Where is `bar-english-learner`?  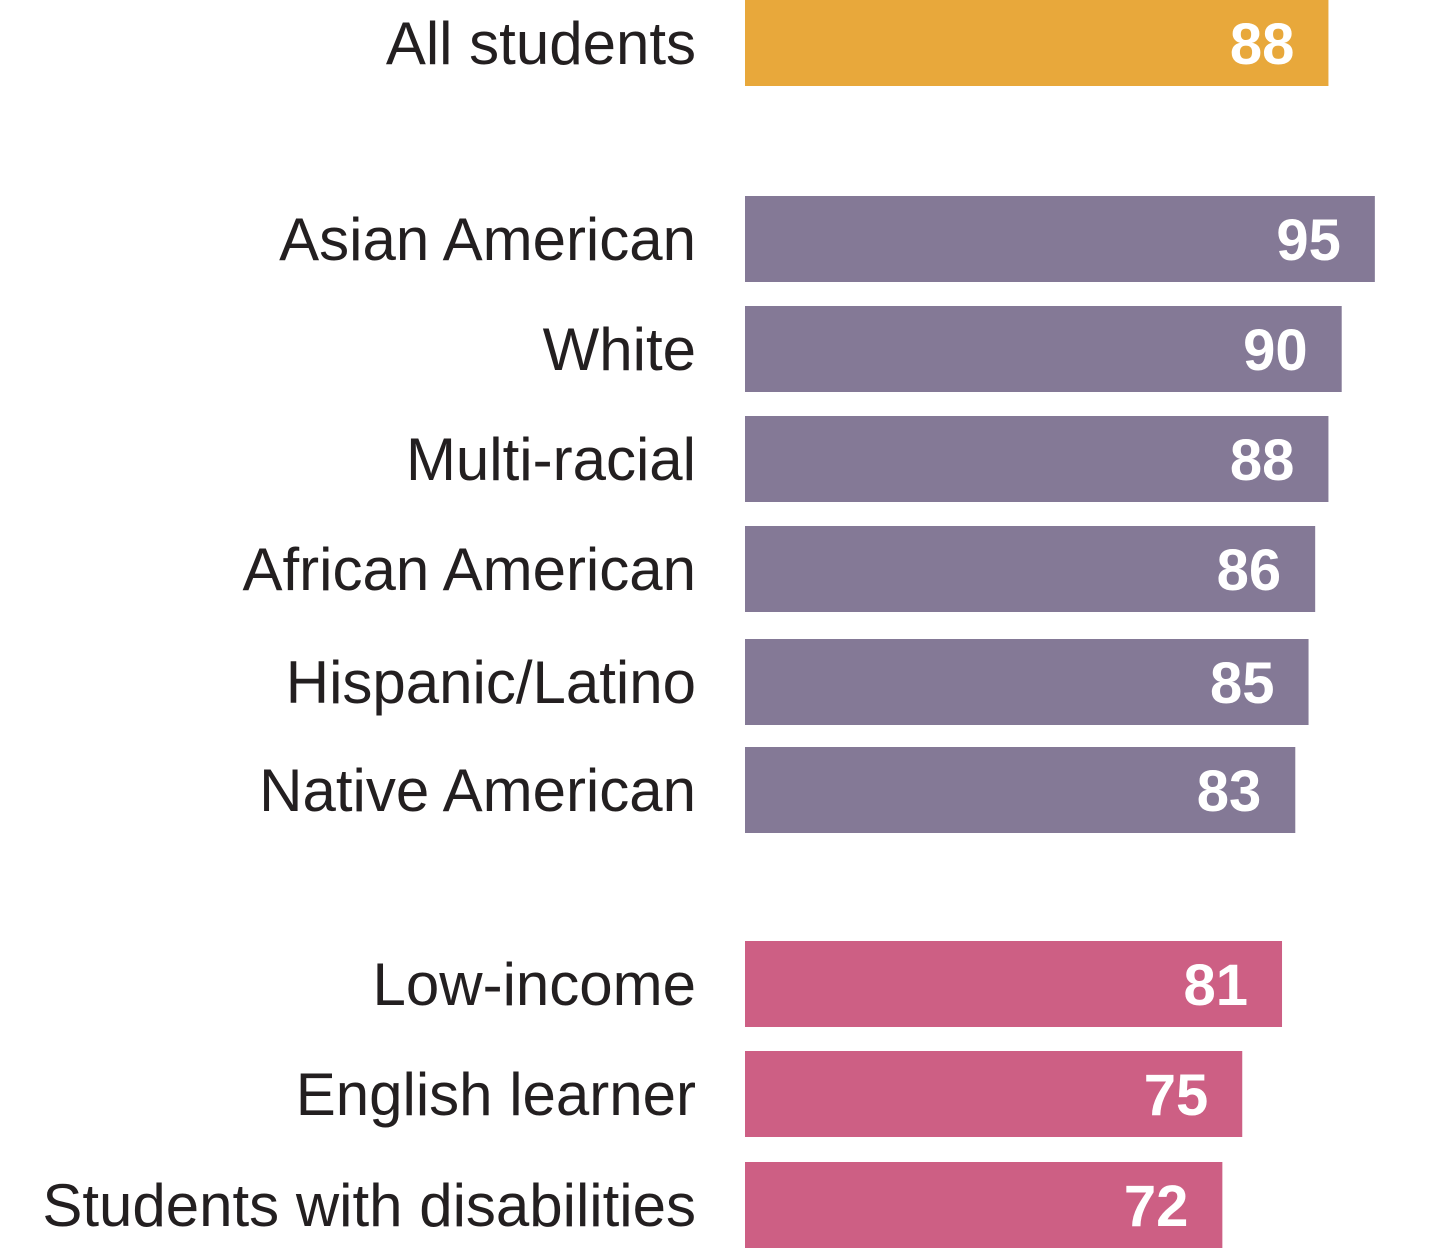
bar-english-learner is located at coordinates (994, 1094).